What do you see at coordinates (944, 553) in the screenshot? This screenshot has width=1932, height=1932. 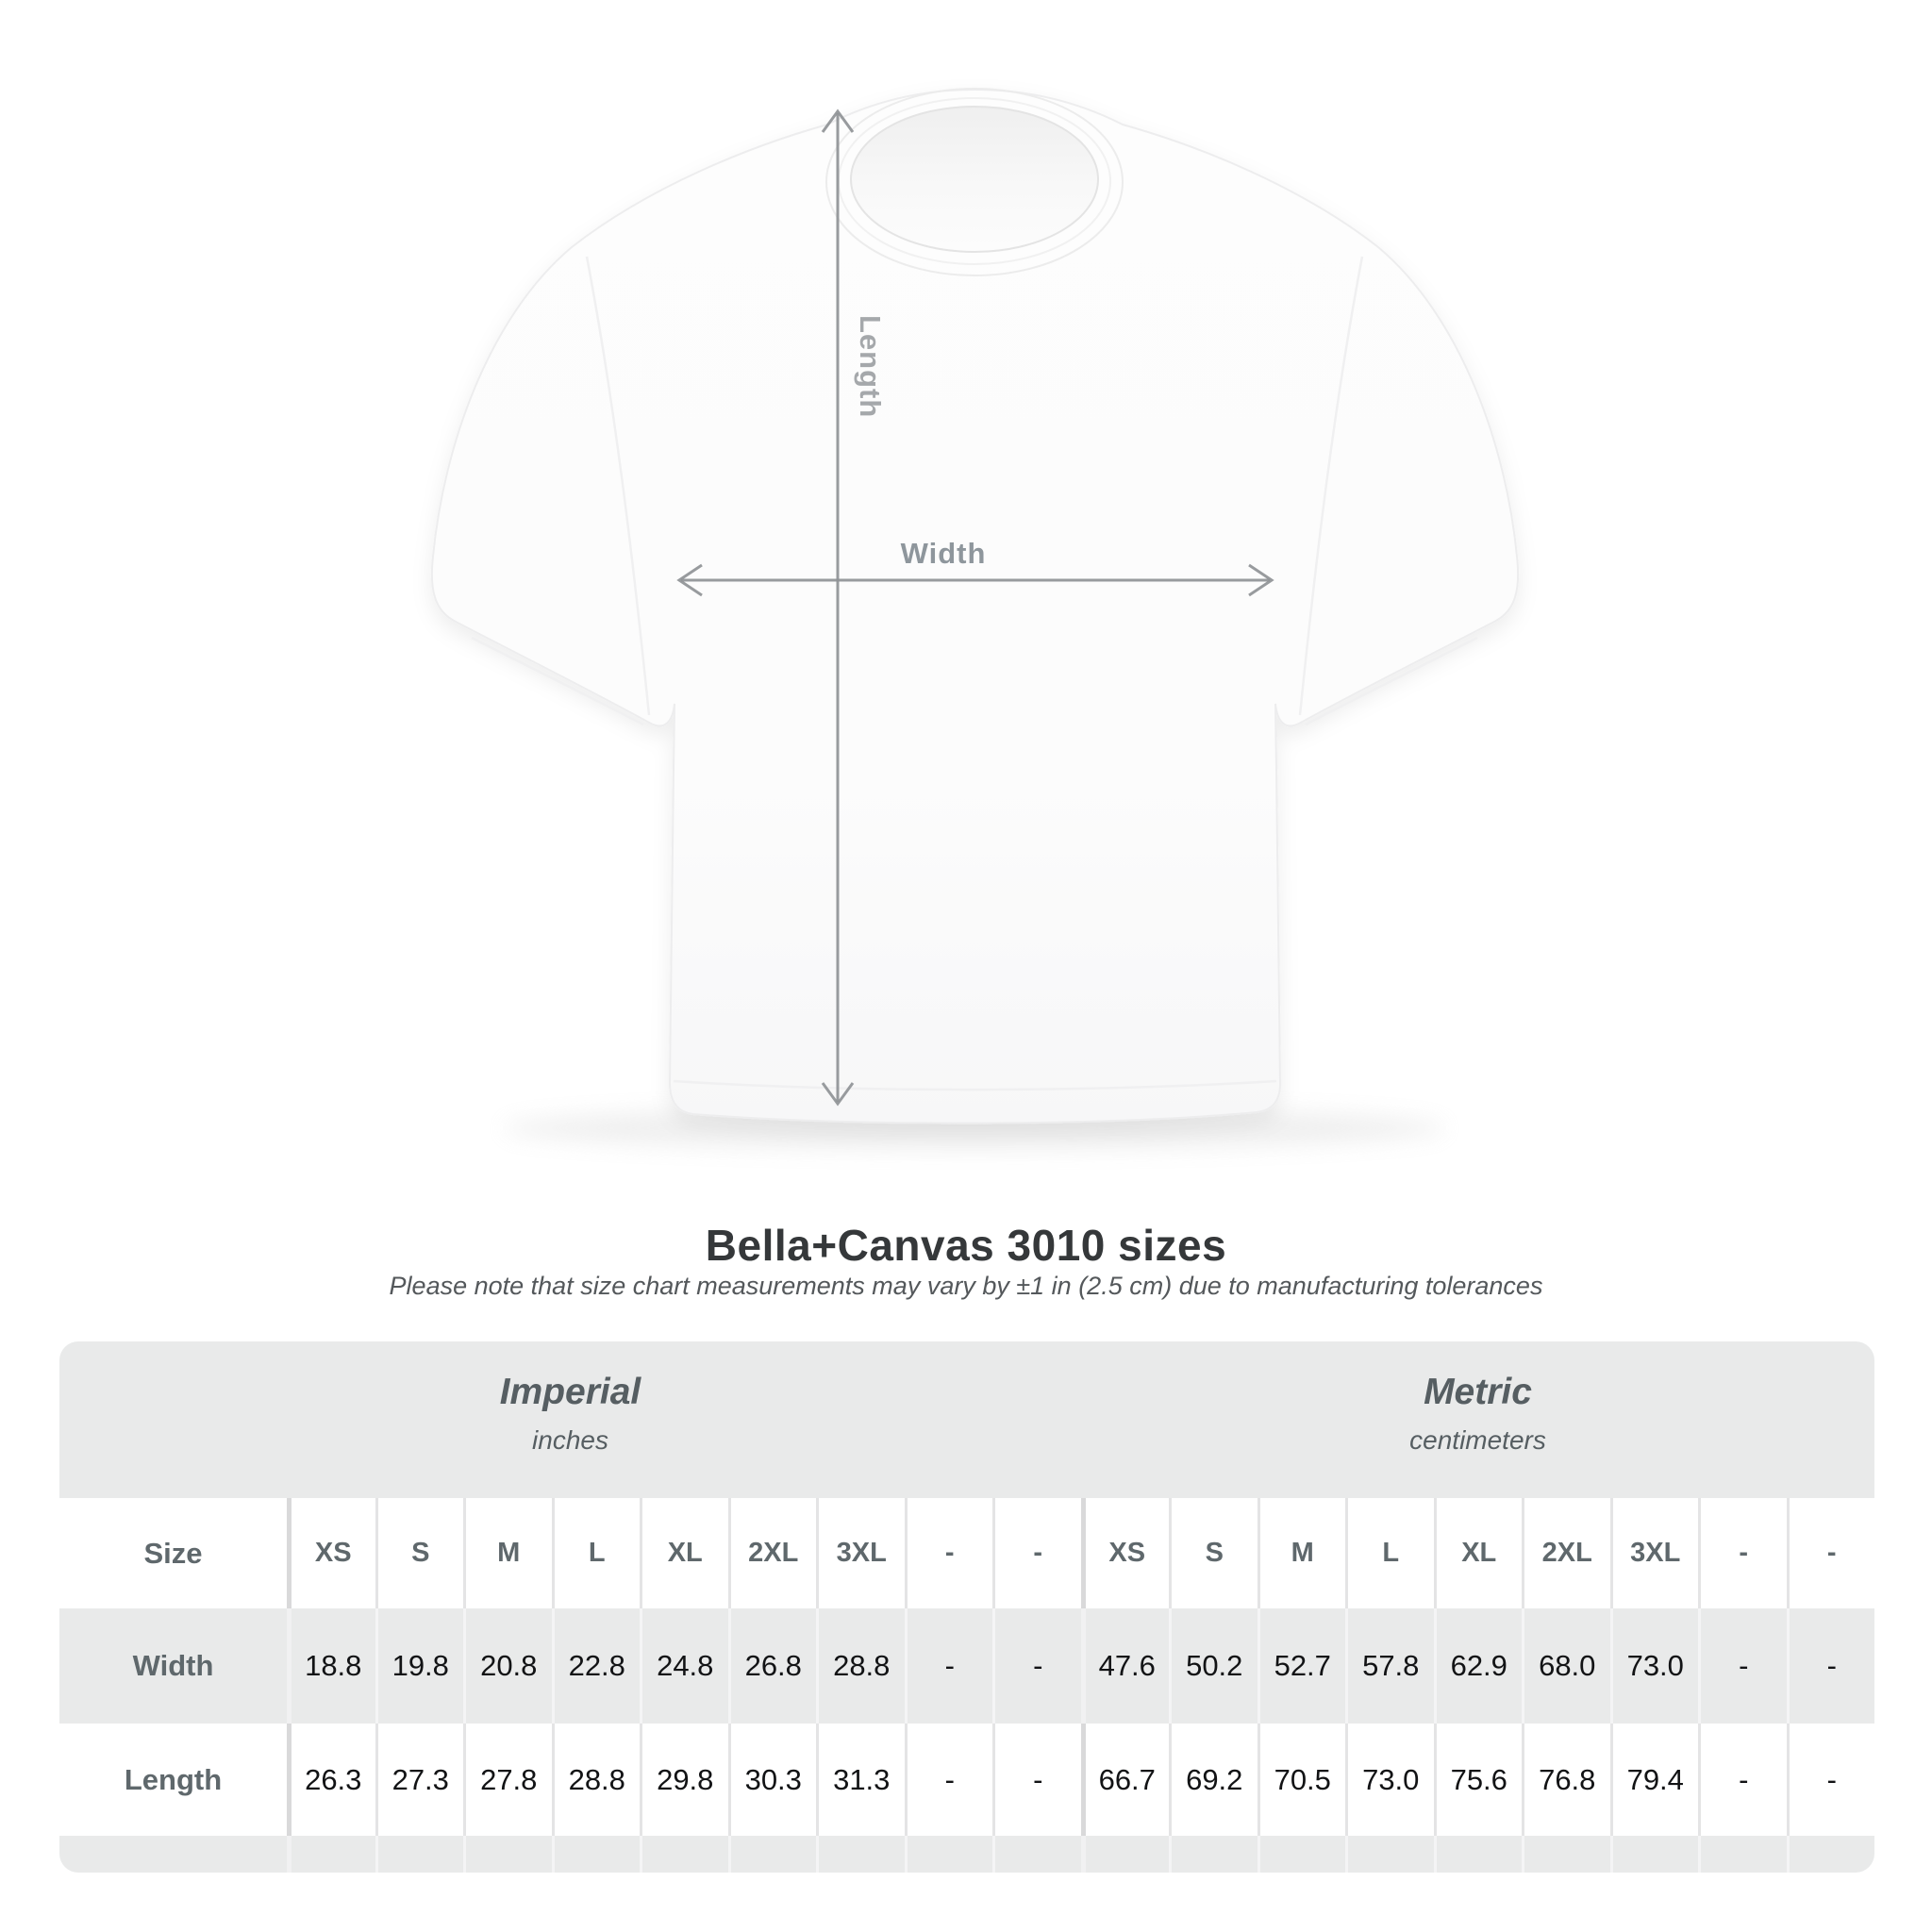 I see `width-dimension-label: Width` at bounding box center [944, 553].